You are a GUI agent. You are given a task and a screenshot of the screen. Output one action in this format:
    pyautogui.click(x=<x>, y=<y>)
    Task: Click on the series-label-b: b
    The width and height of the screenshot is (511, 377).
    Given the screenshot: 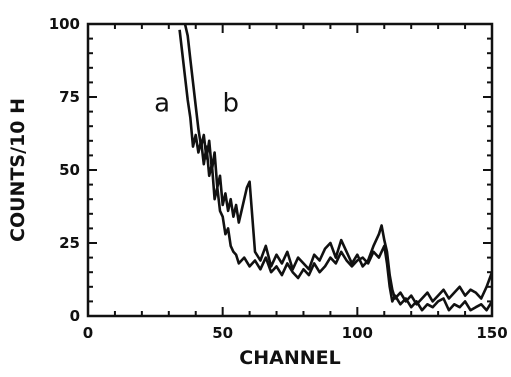 What is the action you would take?
    pyautogui.click(x=230, y=104)
    